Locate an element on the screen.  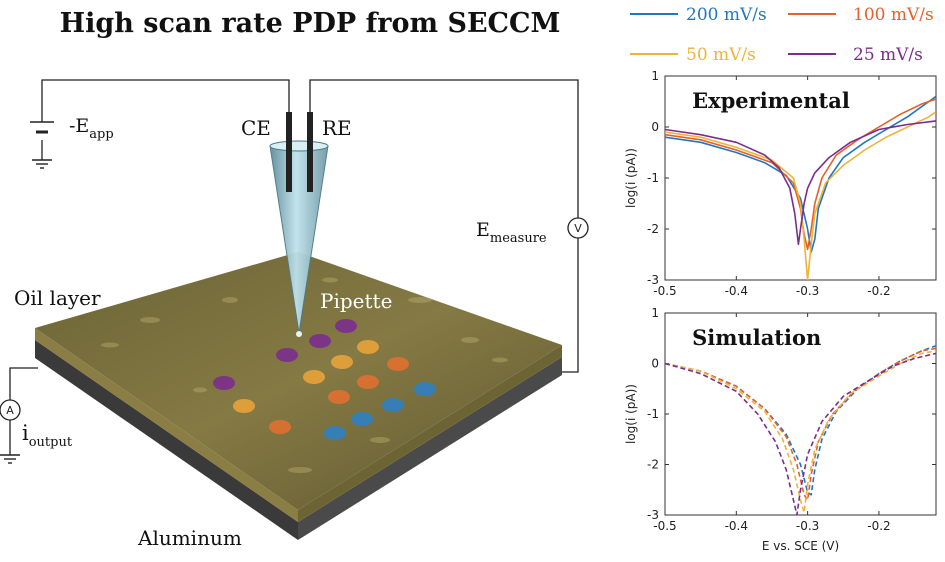
oil-layer-front is located at coordinates (166, 425).